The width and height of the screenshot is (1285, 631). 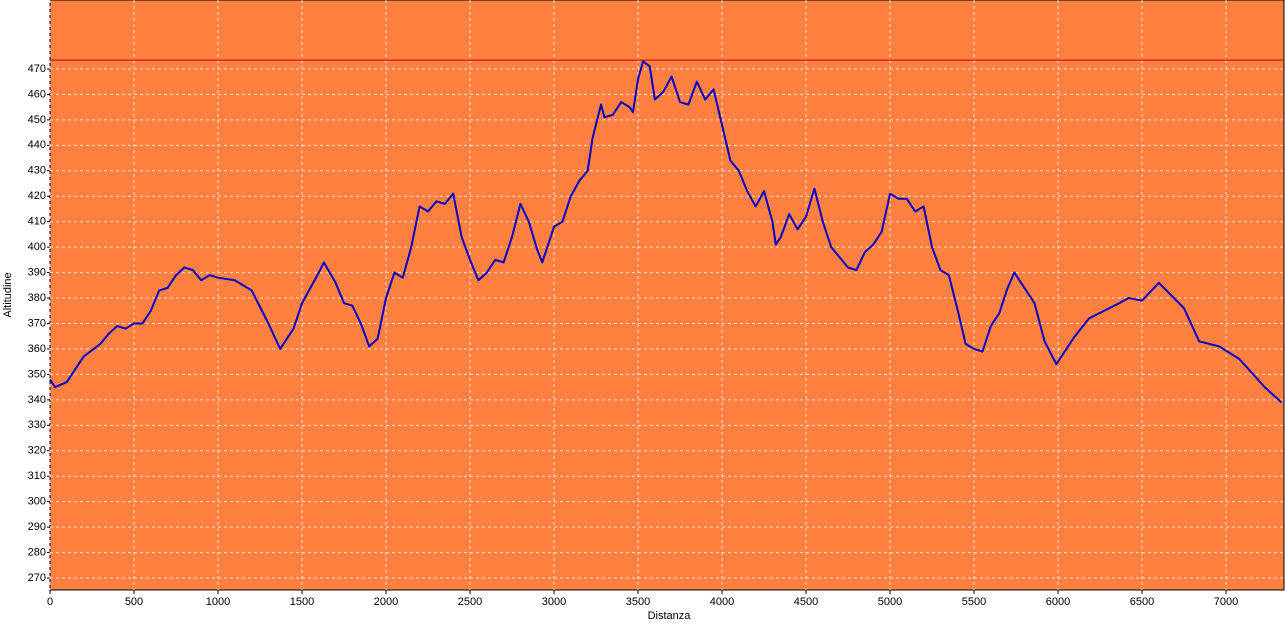 I want to click on x-tick-label: 1000, so click(x=218, y=602).